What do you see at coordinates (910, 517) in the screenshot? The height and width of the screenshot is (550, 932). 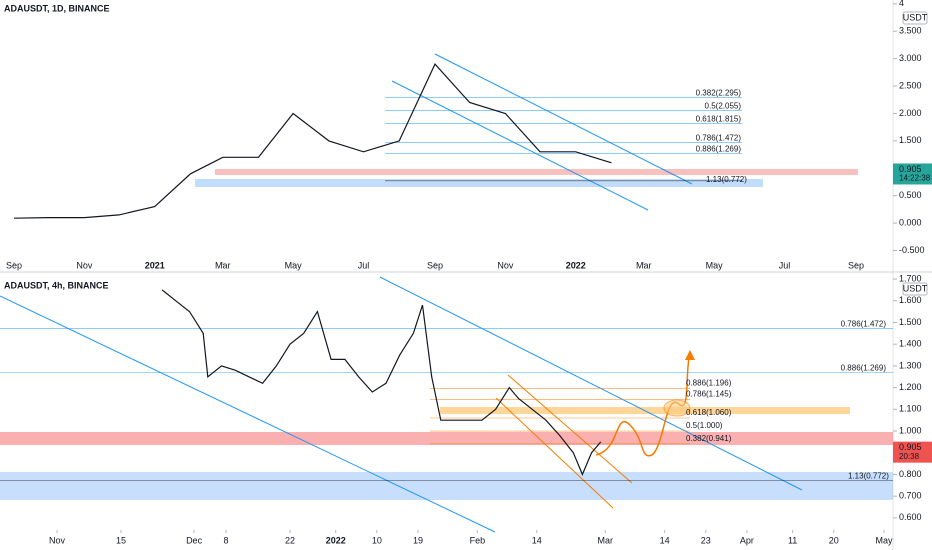 I see `y-tick-label: 0.600` at bounding box center [910, 517].